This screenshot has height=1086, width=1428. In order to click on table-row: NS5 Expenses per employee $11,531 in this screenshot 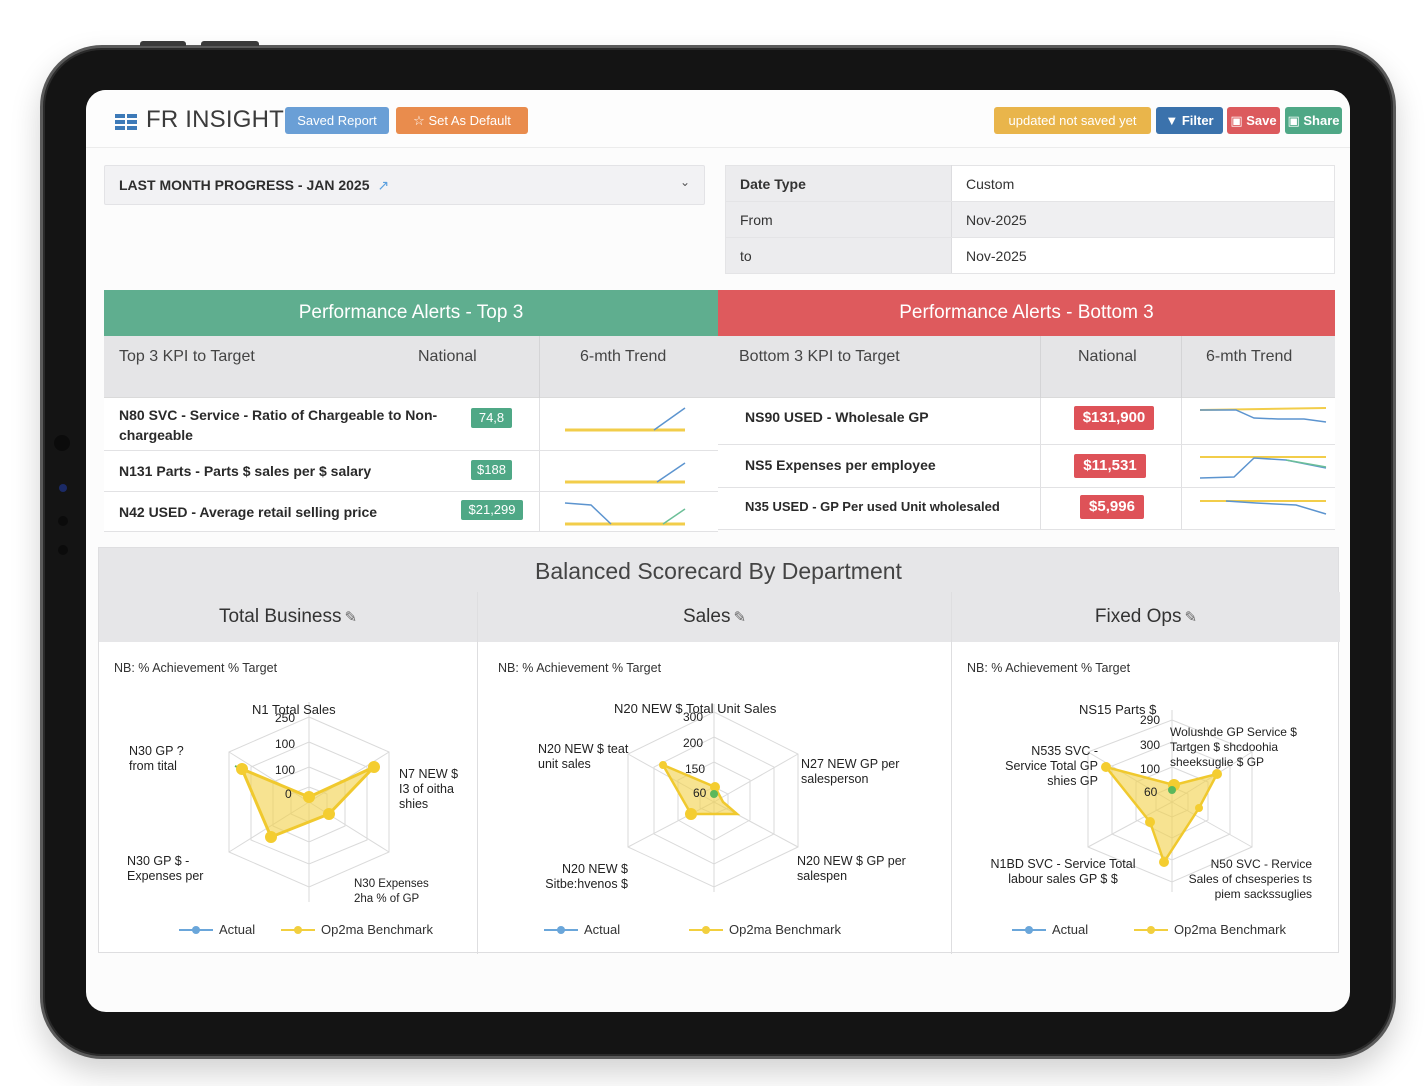, I will do `click(1026, 466)`.